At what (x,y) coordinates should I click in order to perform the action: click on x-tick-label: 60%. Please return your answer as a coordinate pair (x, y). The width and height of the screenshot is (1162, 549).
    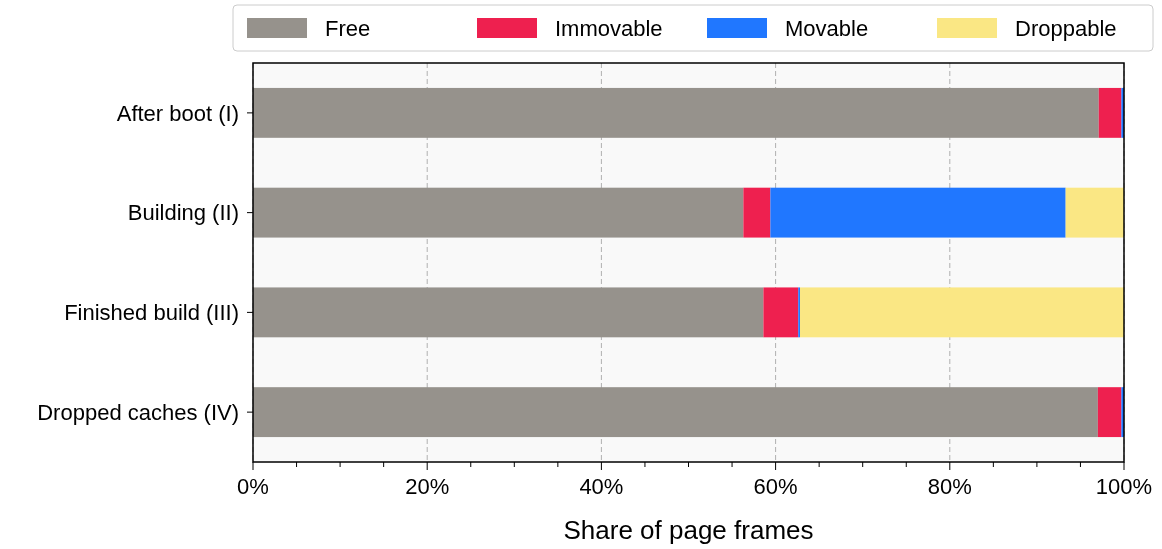
    Looking at the image, I should click on (775, 486).